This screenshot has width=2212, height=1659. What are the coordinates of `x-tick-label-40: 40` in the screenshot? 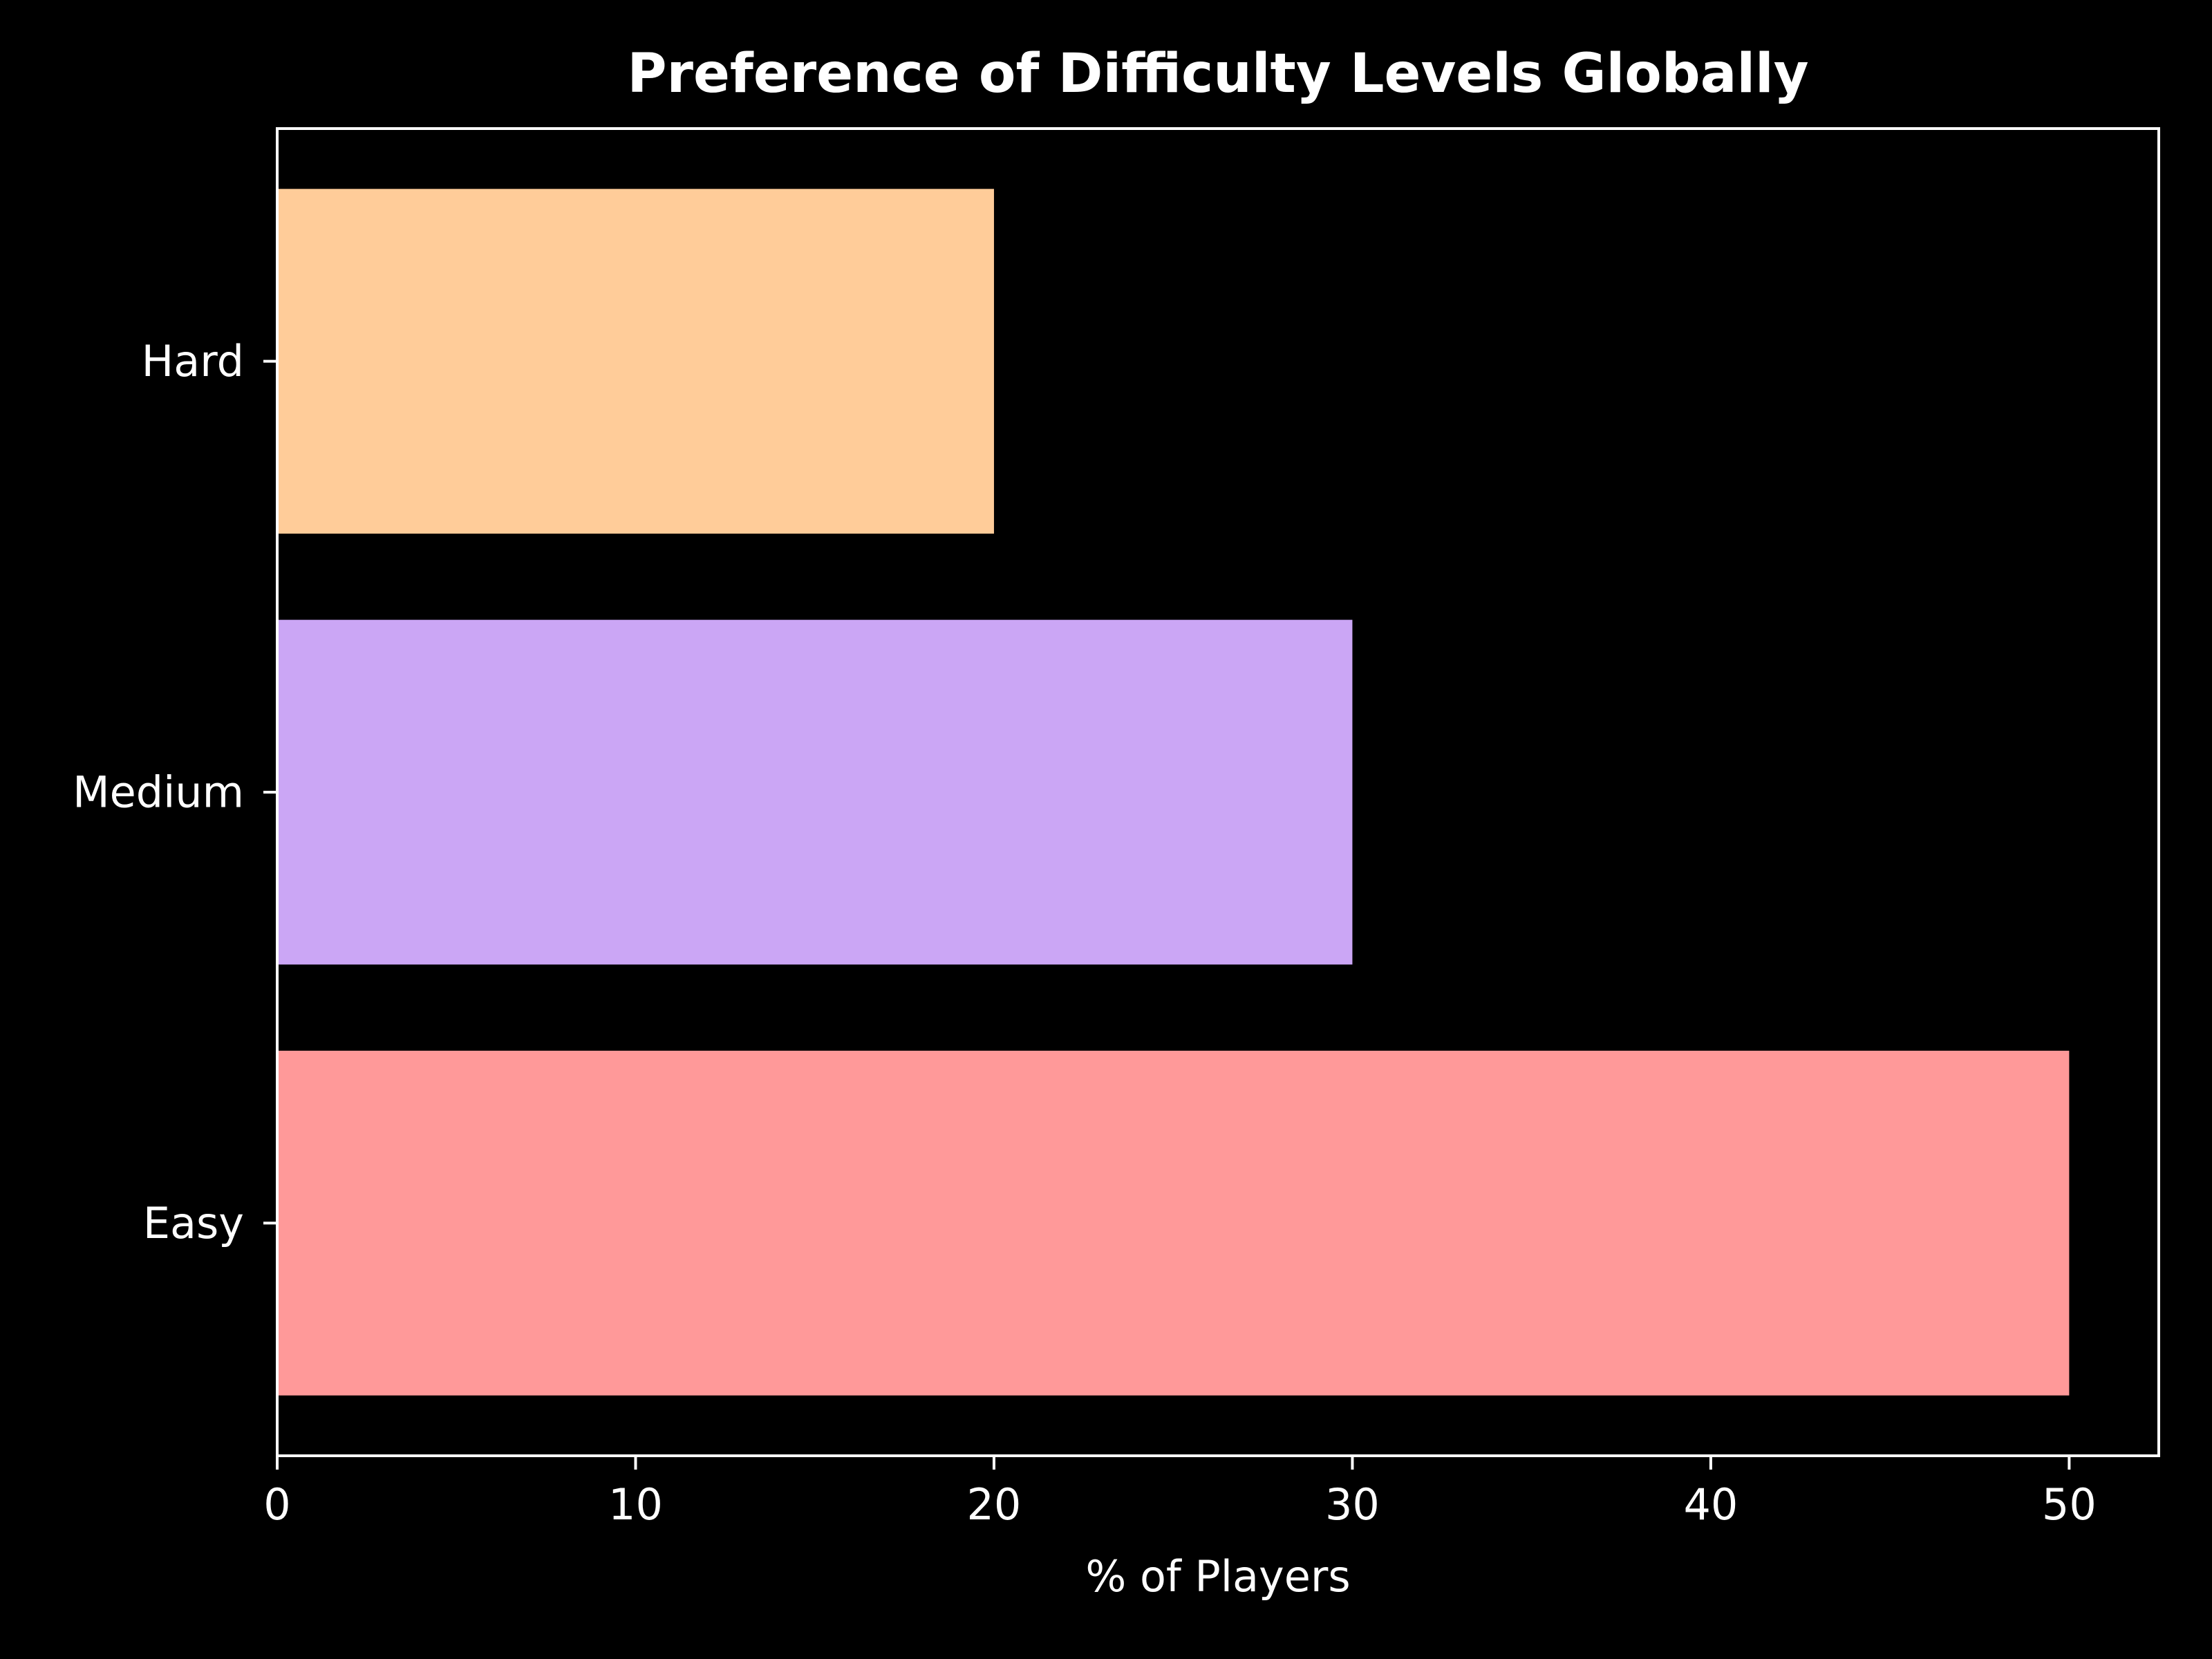 It's located at (1710, 1504).